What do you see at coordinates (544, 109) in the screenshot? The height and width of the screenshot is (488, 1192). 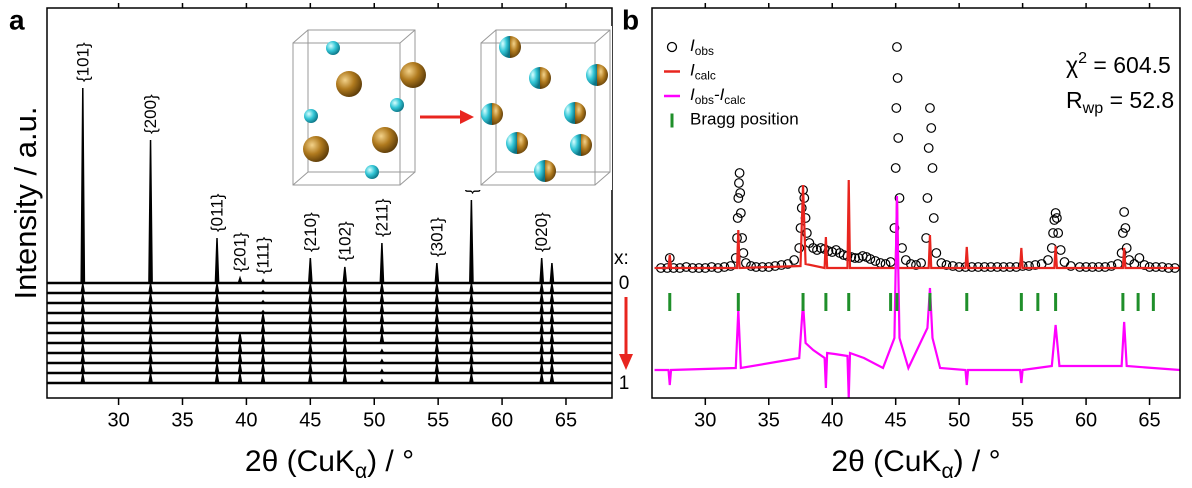 I see `atoms-right` at bounding box center [544, 109].